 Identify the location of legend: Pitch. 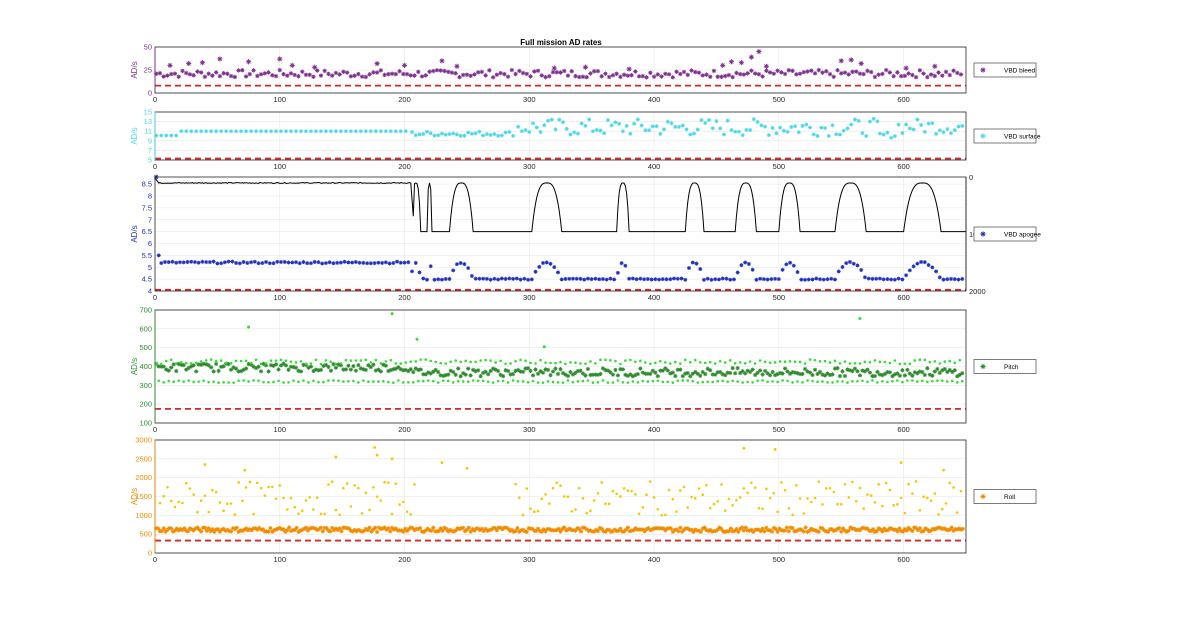
(1005, 366).